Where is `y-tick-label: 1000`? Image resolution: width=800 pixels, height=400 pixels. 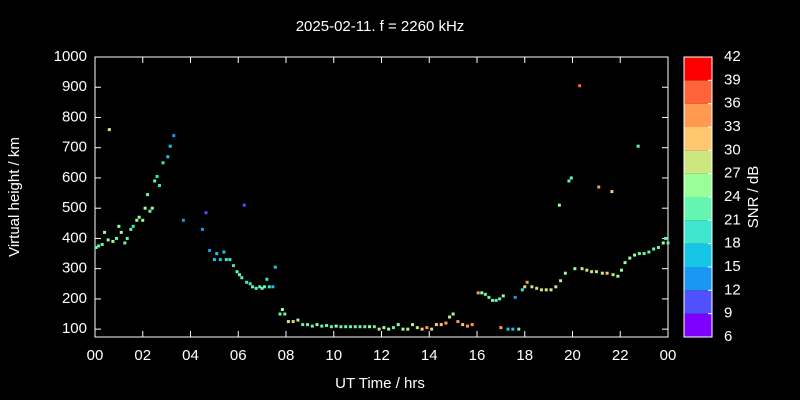
y-tick-label: 1000 is located at coordinates (70, 56).